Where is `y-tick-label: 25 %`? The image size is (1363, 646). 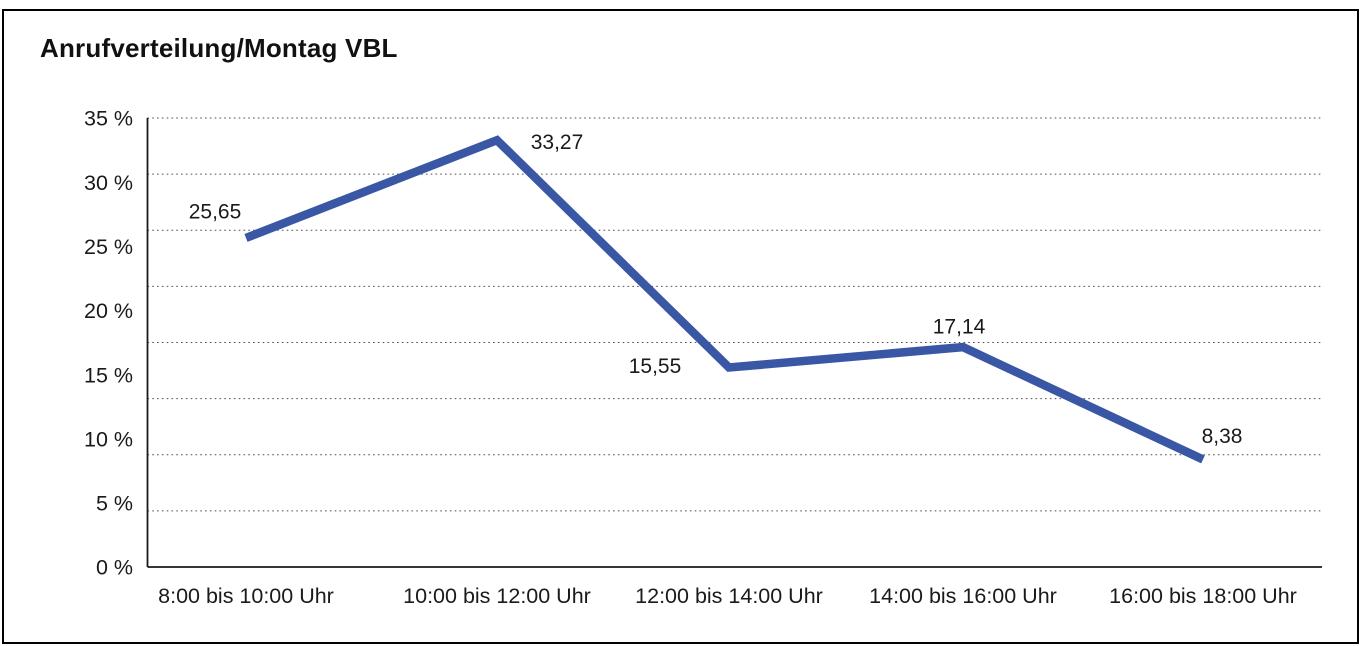
y-tick-label: 25 % is located at coordinates (108, 247).